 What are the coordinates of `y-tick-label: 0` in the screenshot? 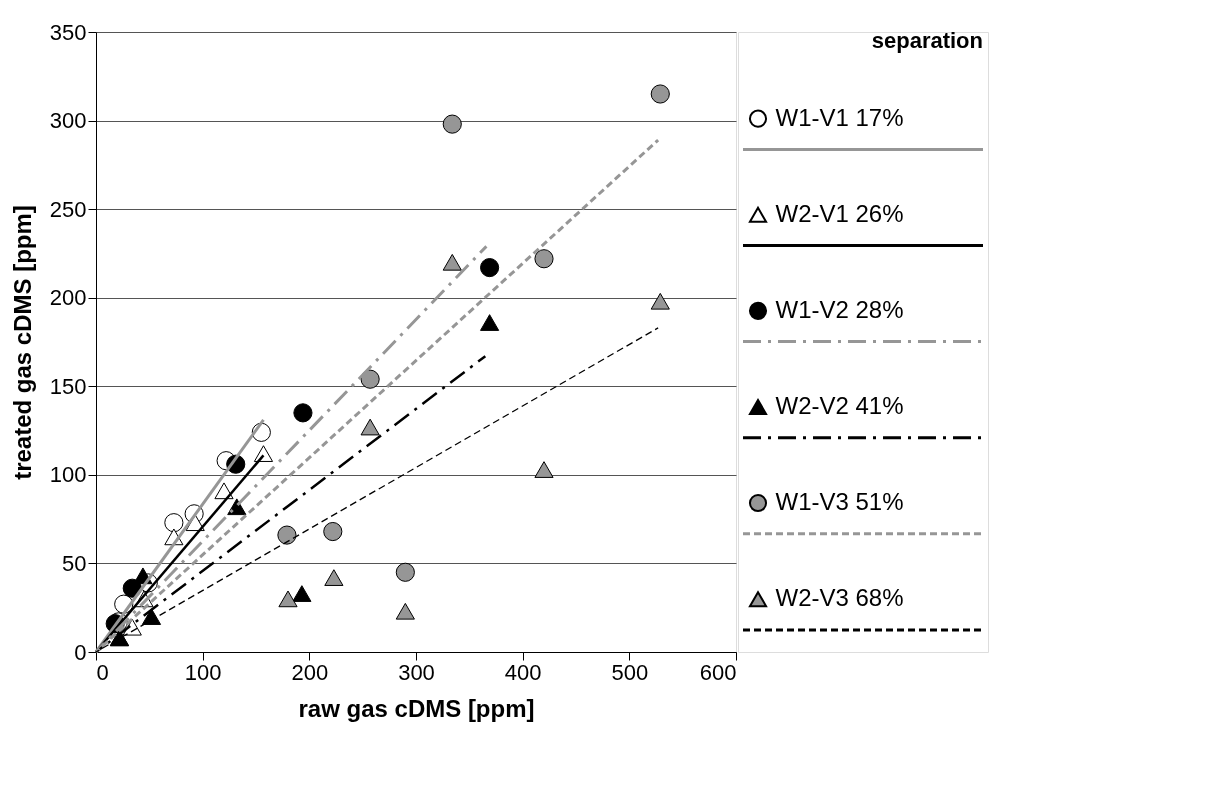 It's located at (80, 652).